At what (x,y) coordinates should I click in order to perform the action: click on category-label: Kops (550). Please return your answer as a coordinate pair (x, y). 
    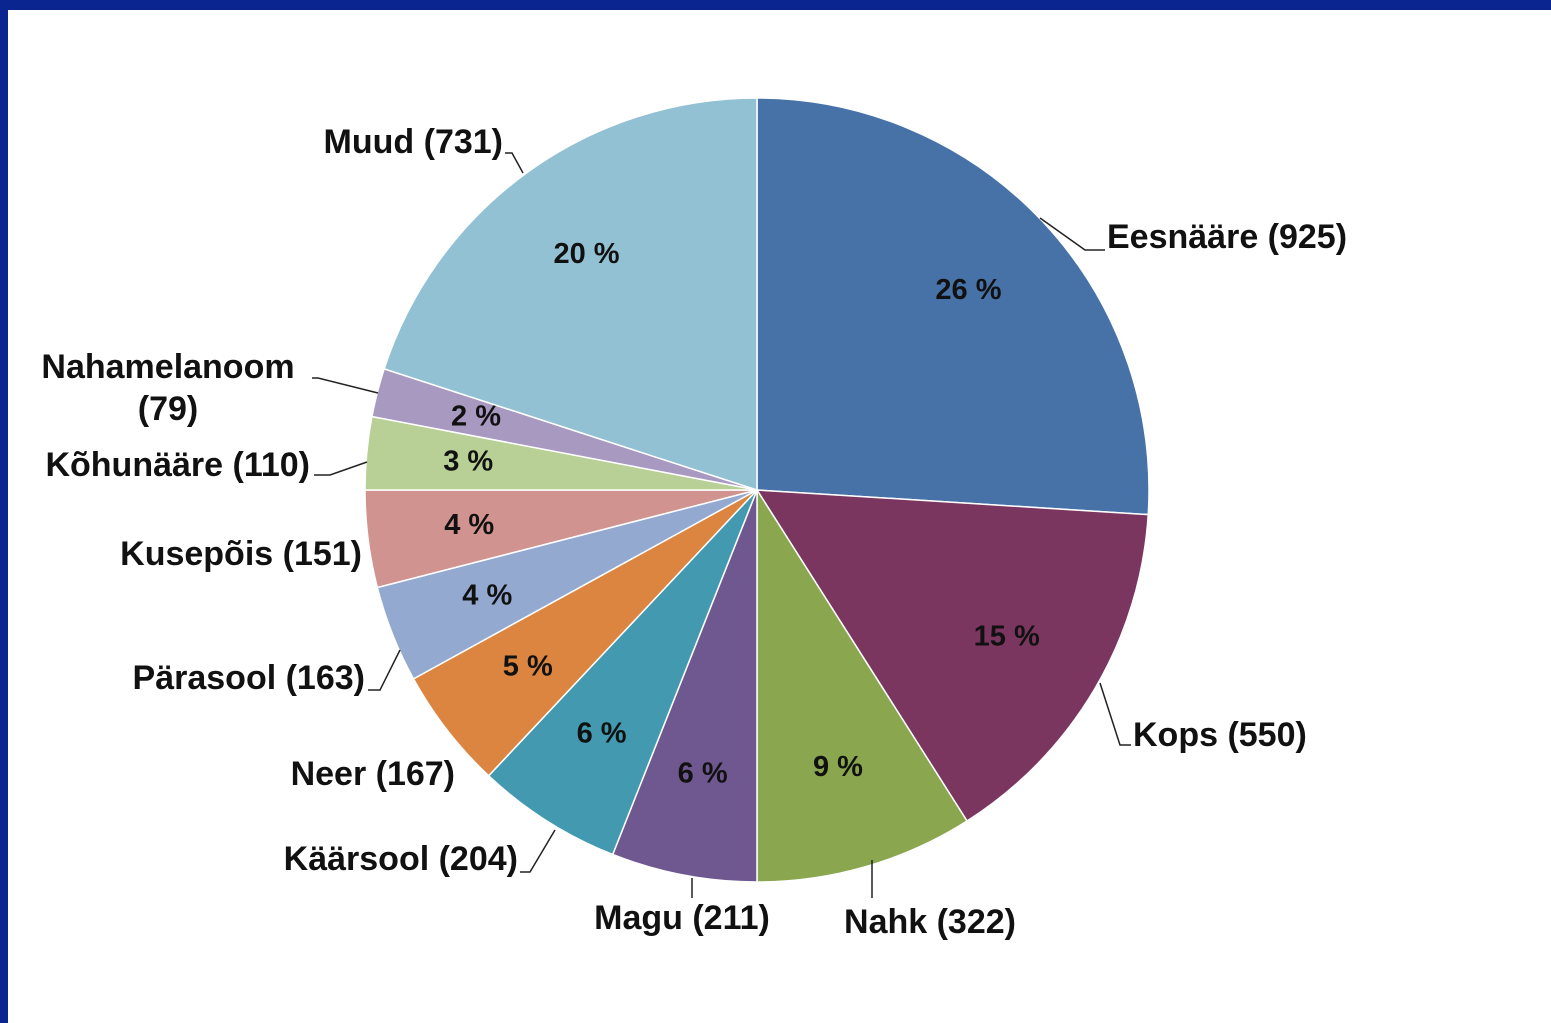
    Looking at the image, I should click on (1220, 735).